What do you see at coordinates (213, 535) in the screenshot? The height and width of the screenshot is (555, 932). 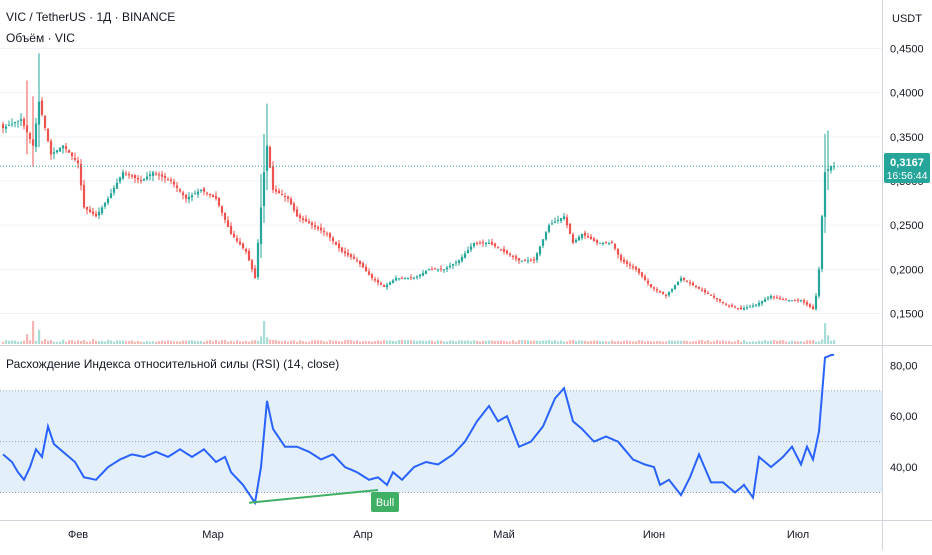 I see `time-tick-label: Мар` at bounding box center [213, 535].